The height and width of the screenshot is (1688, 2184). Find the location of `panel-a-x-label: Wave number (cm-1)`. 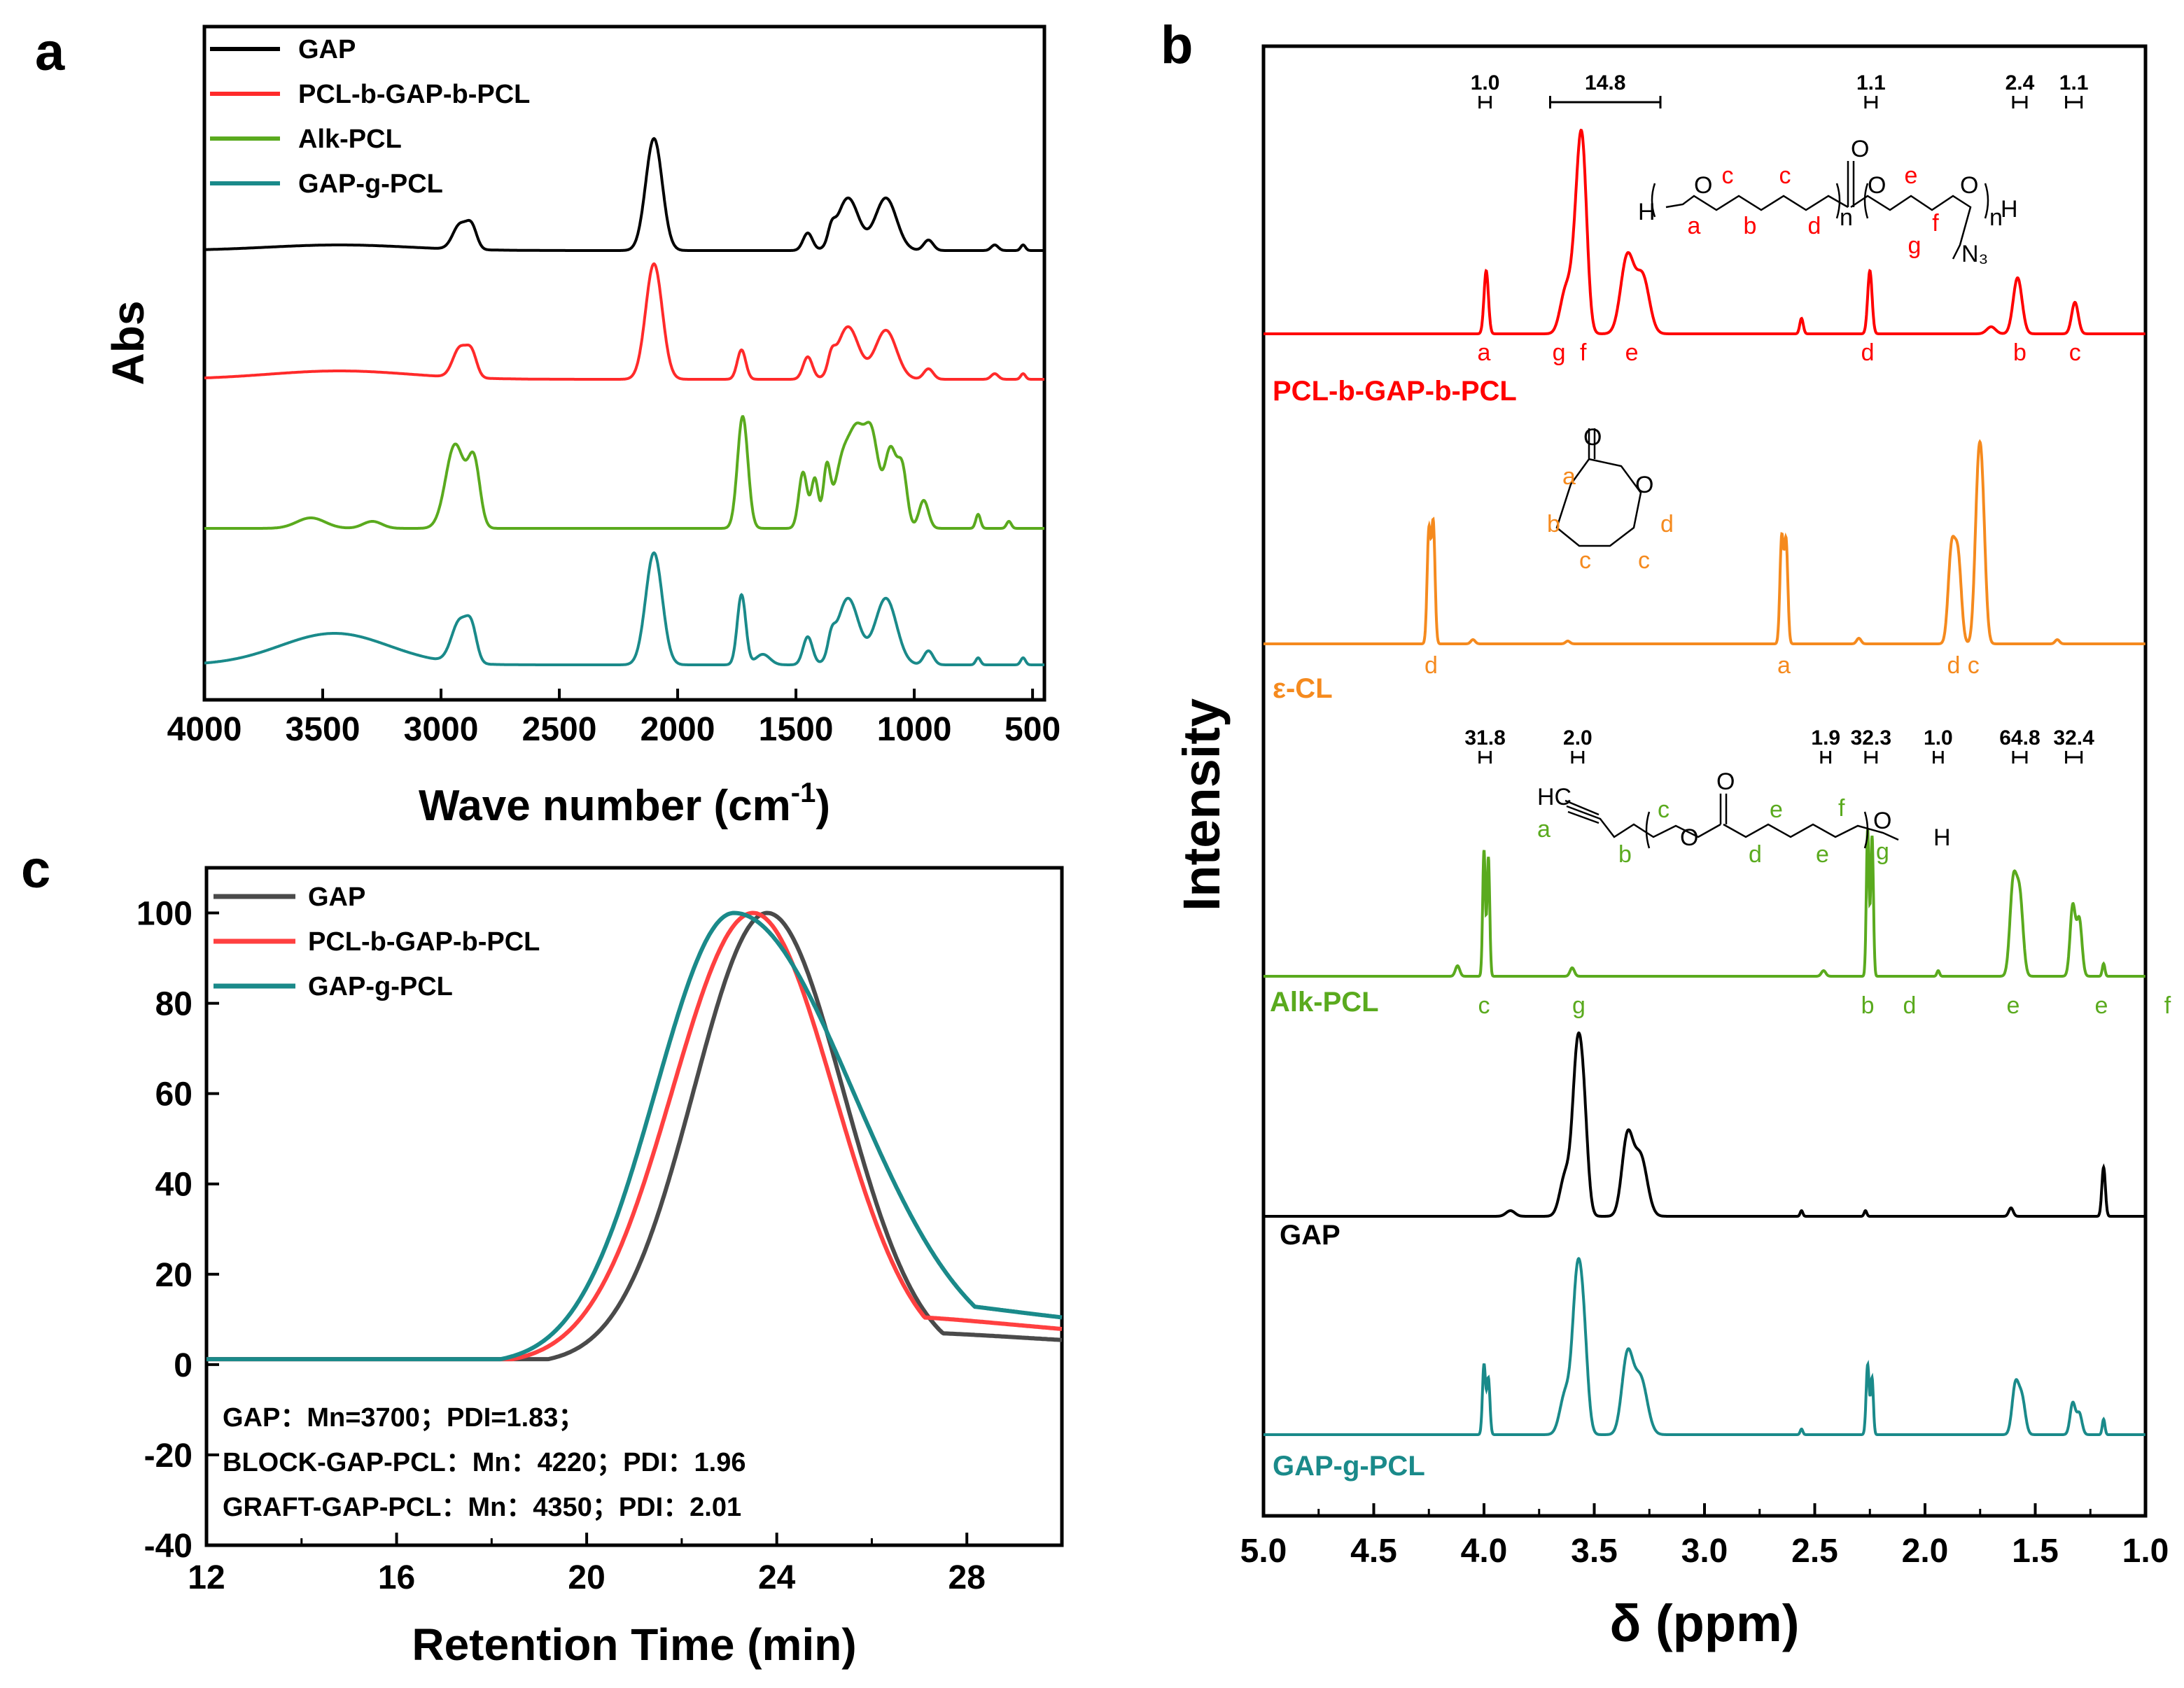

panel-a-x-label: Wave number (cm-1) is located at coordinates (624, 804).